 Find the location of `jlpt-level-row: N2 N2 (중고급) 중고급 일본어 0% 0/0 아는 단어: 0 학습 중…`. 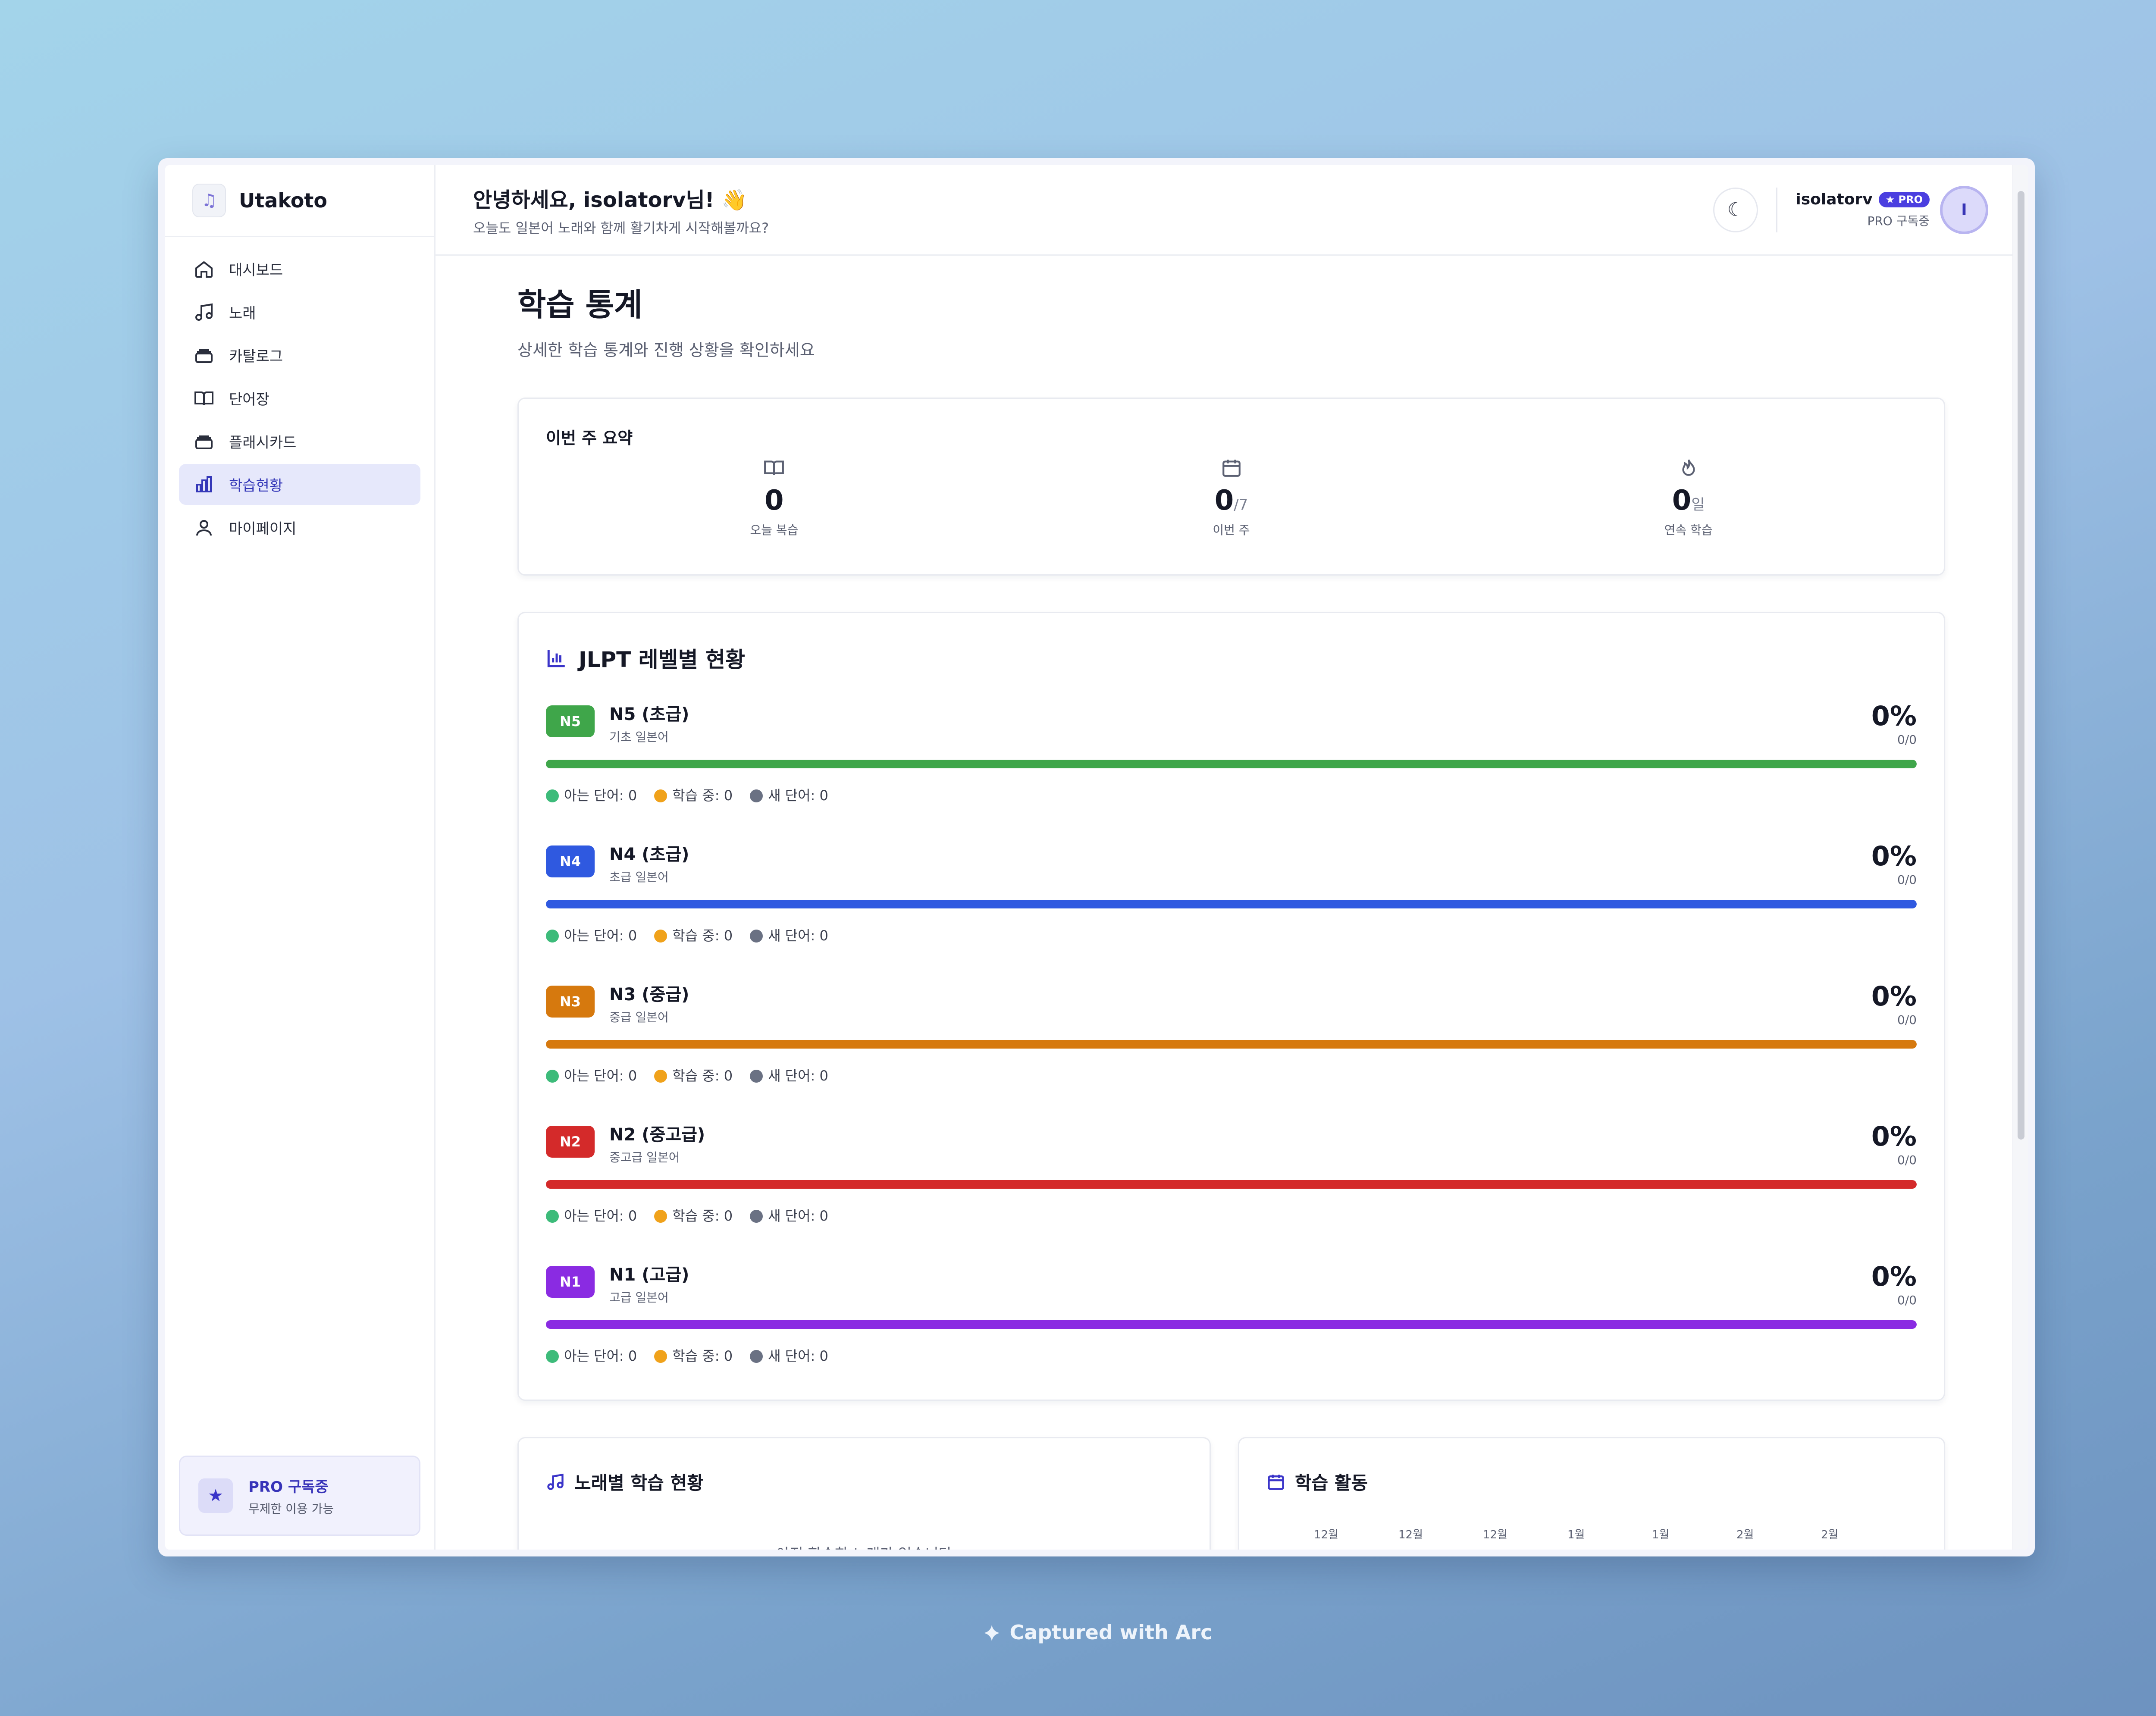

jlpt-level-row: N2 N2 (중고급) 중고급 일본어 0% 0/0 아는 단어: 0 학습 중… is located at coordinates (1231, 1177).